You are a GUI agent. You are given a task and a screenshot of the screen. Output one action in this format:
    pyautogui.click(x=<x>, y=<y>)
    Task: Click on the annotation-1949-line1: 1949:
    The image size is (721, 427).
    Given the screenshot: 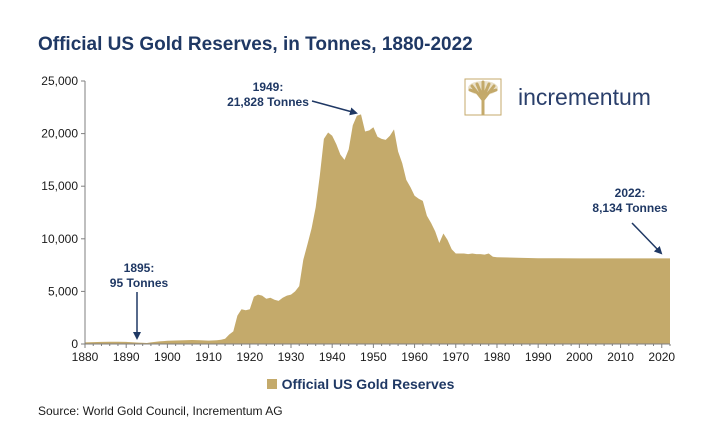 What is the action you would take?
    pyautogui.click(x=268, y=87)
    